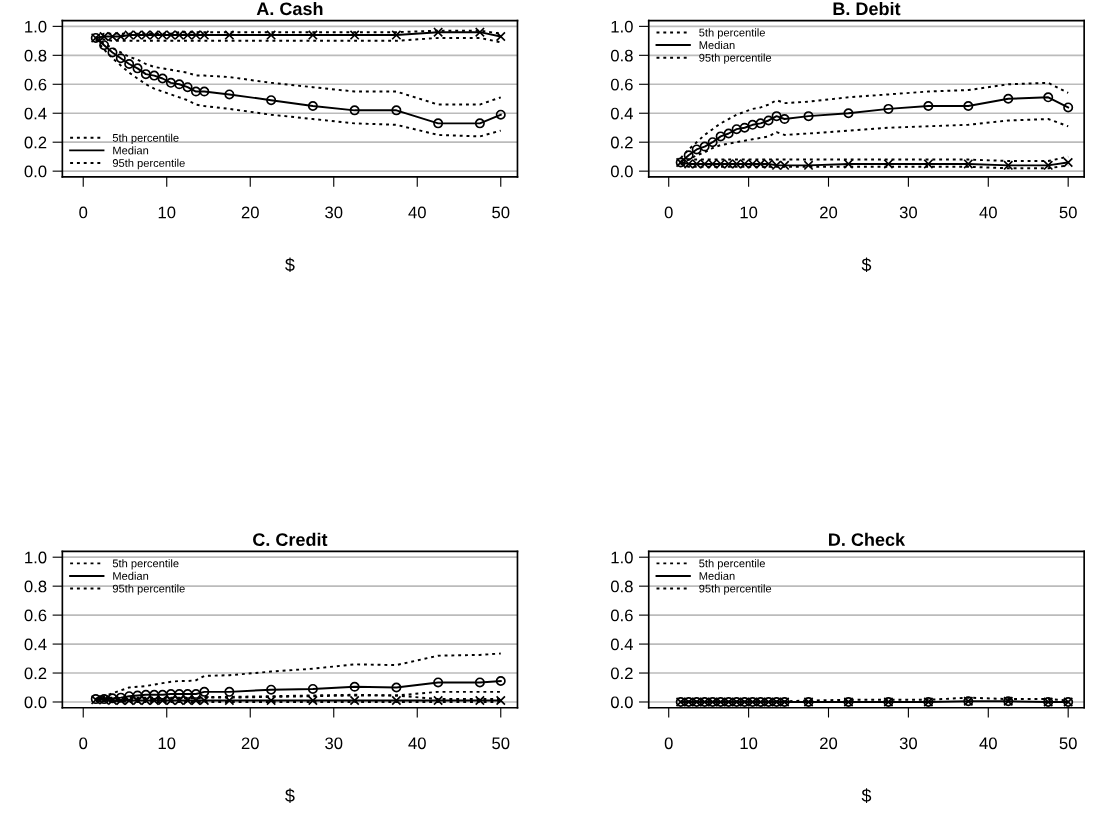 The height and width of the screenshot is (823, 1094). I want to click on chart-title: D. Check, so click(867, 539).